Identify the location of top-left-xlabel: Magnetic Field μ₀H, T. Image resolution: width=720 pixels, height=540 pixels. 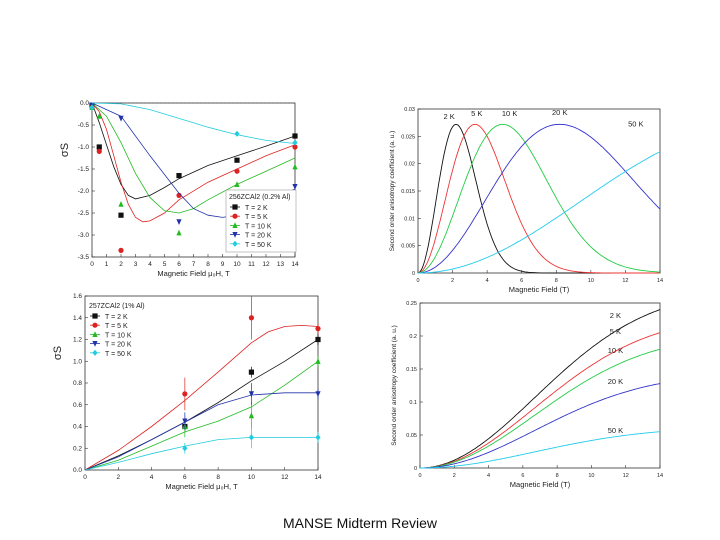
(193, 273).